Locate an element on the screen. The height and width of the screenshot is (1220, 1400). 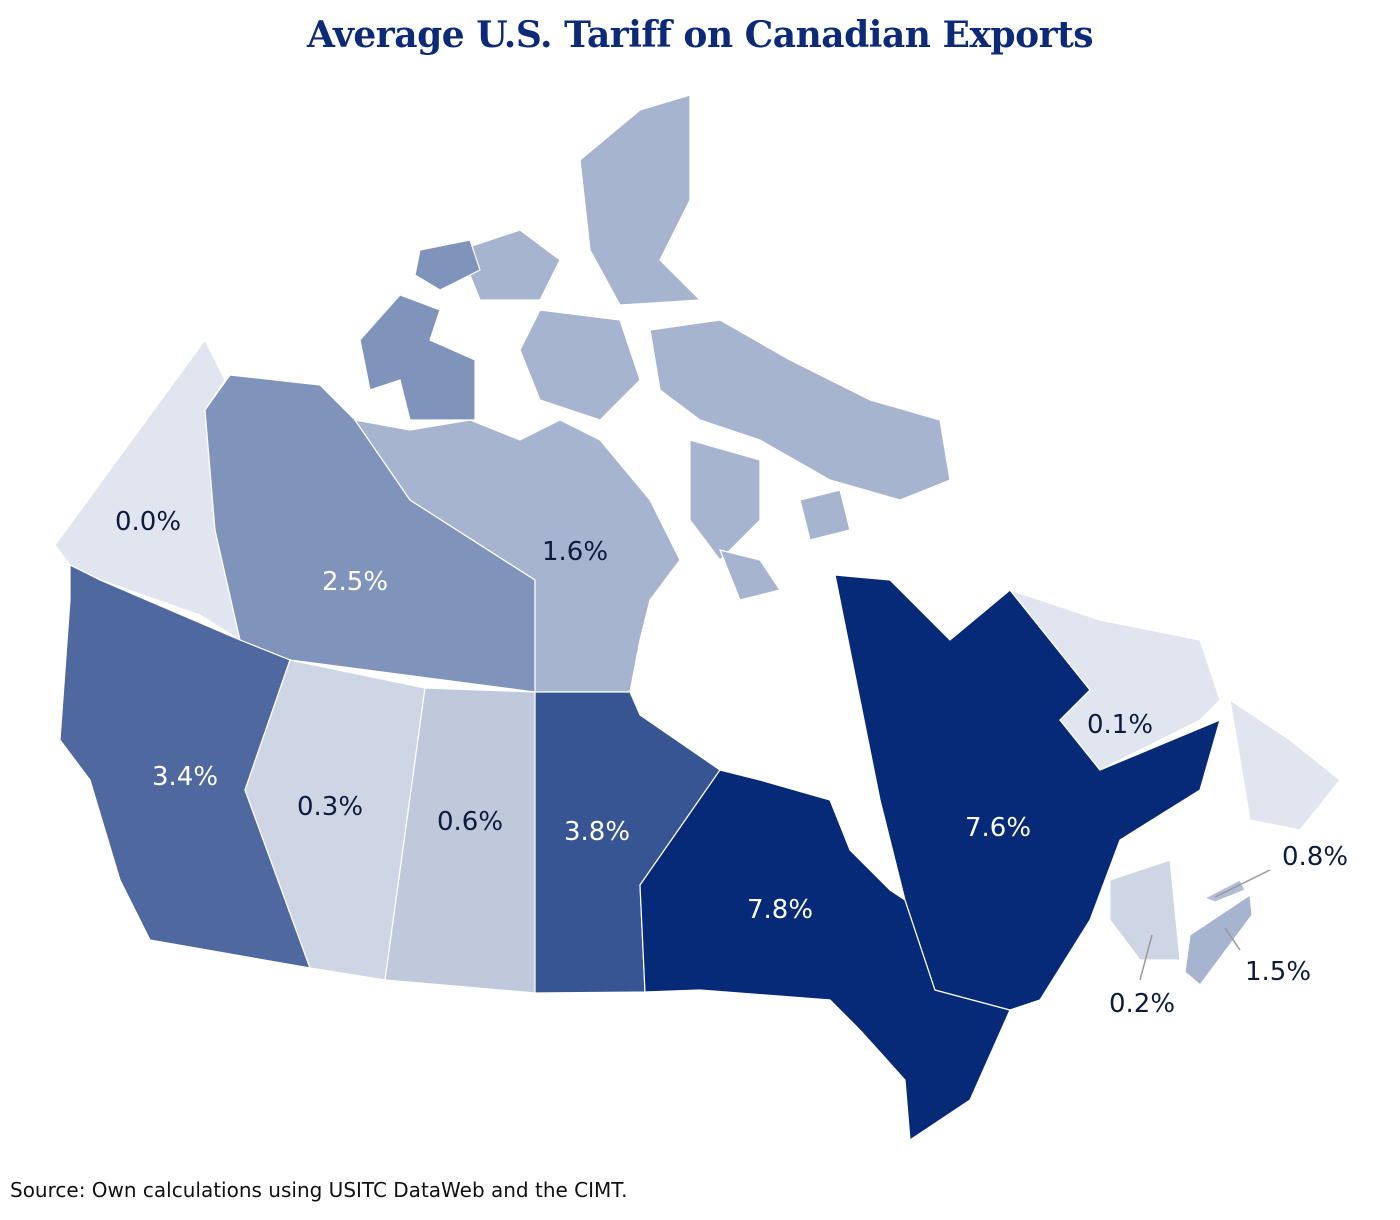
leader-line-nb is located at coordinates (1146, 957).